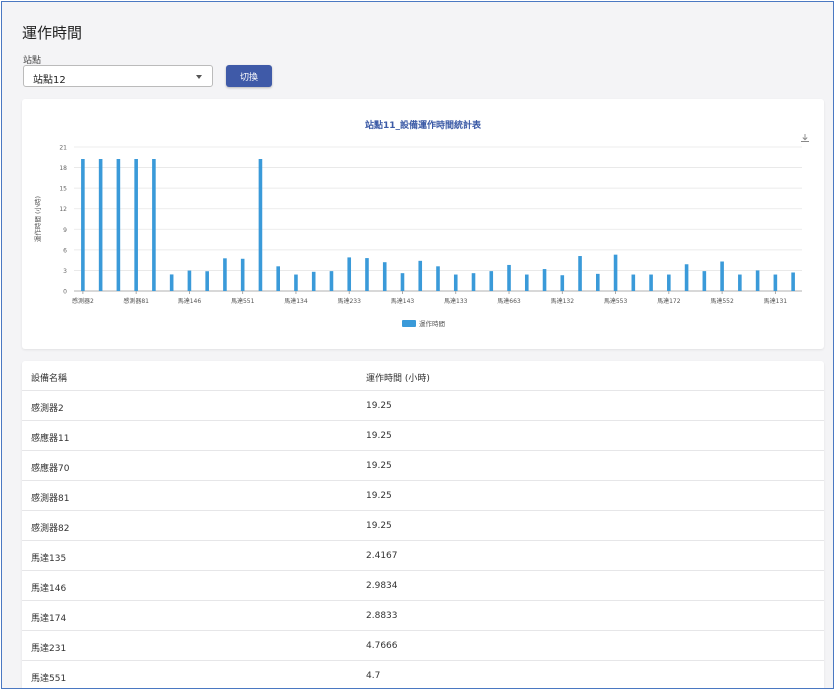 The width and height of the screenshot is (837, 692). What do you see at coordinates (190, 301) in the screenshot?
I see `x-tick-label: 馬達146` at bounding box center [190, 301].